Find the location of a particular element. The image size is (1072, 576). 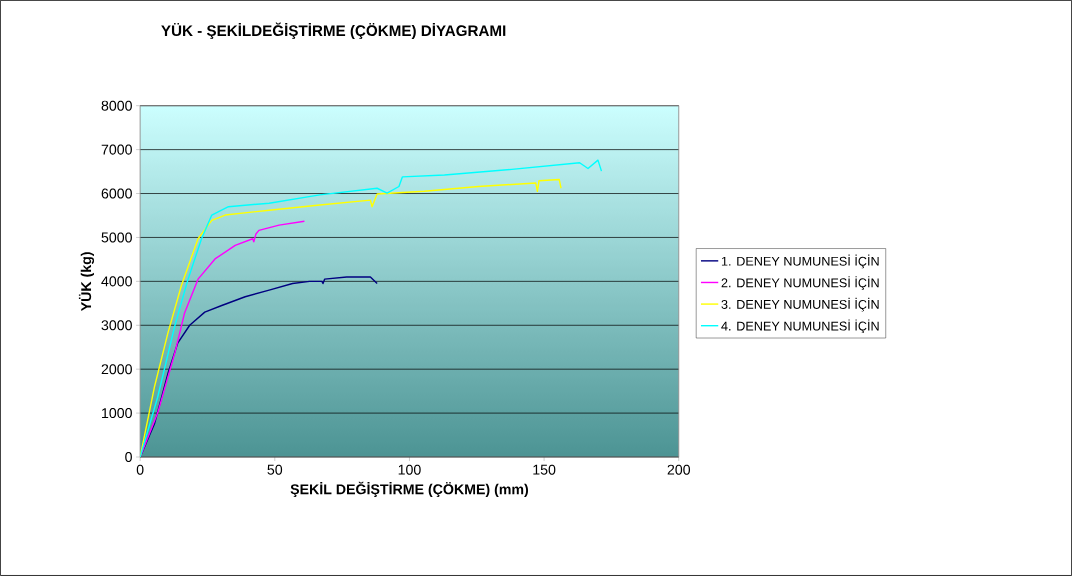

y-tick-label: 2000 is located at coordinates (116, 369).